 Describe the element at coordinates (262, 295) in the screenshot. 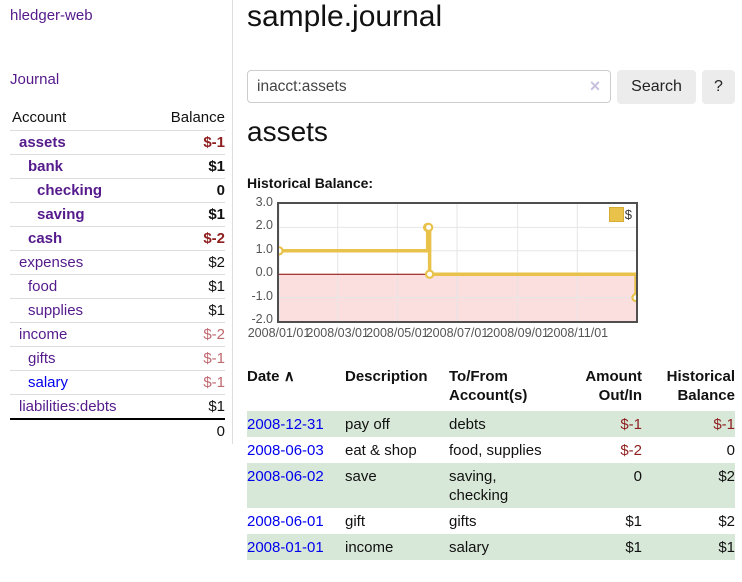

I see `y-axis-tick-label: -1.0` at that location.